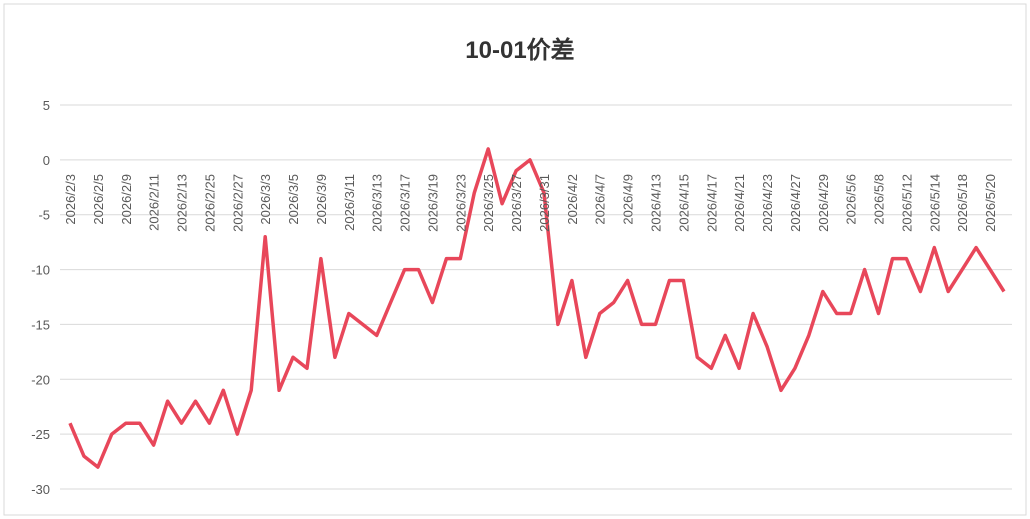 The width and height of the screenshot is (1030, 519). I want to click on y-tick-label: -5, so click(44, 215).